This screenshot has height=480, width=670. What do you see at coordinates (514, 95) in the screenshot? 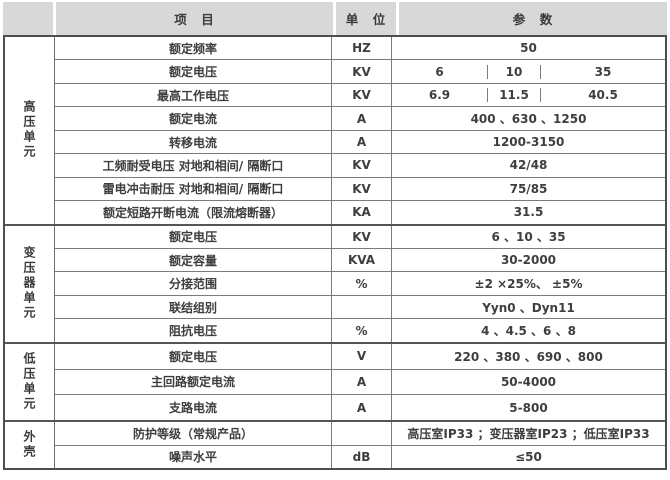
I see `param-subcell: 11.5` at bounding box center [514, 95].